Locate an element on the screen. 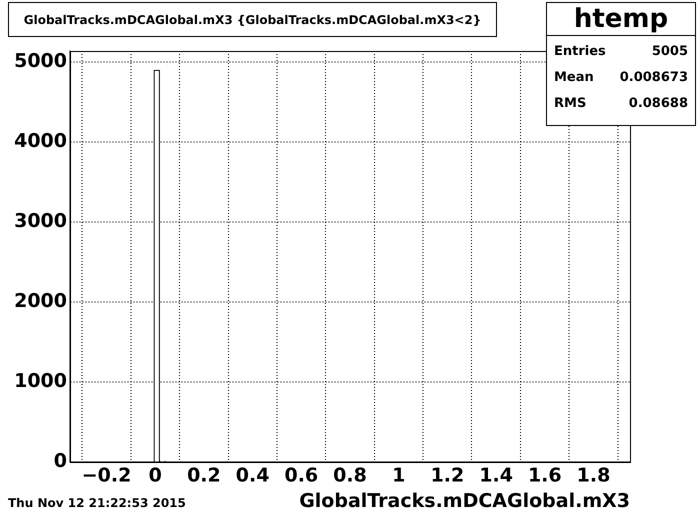 The image size is (700, 514). annotation: Mean is located at coordinates (574, 77).